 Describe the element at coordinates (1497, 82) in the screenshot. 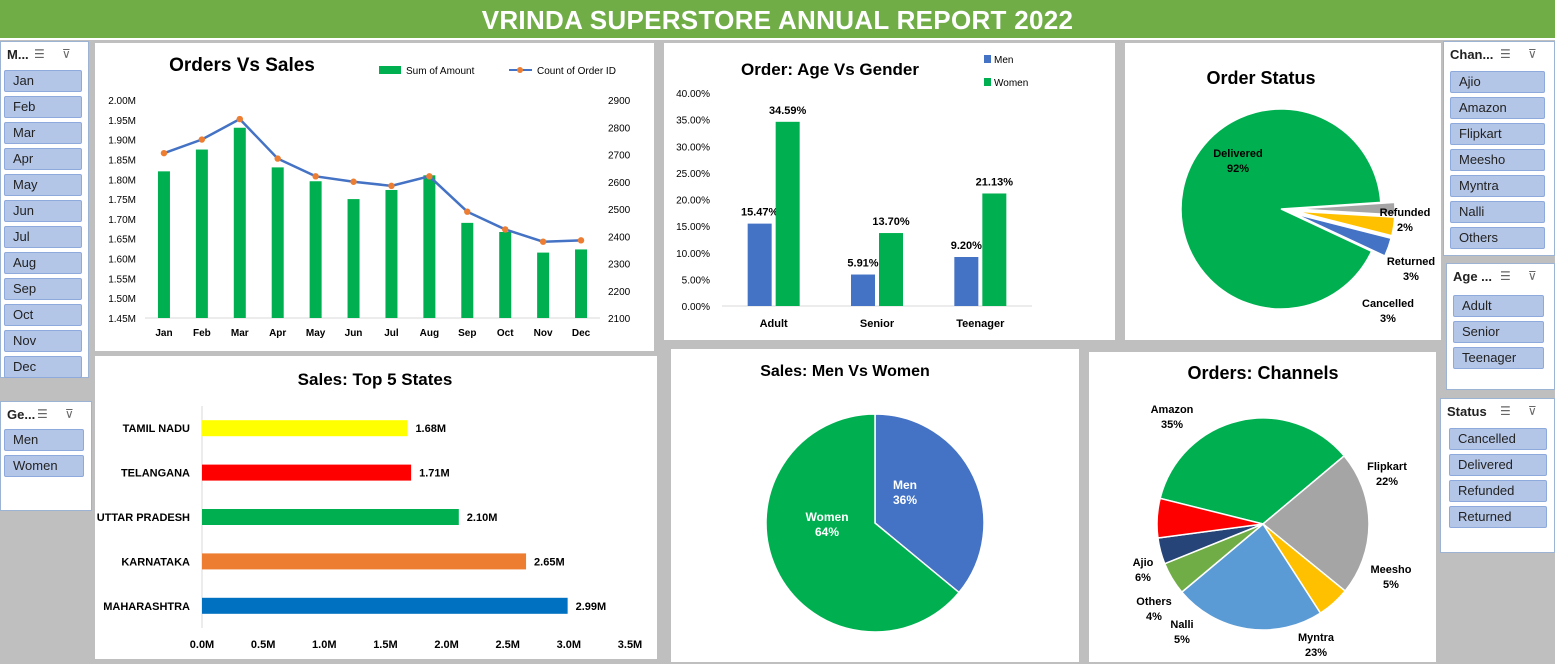

I see `channel-slicer-item: Ajio` at that location.